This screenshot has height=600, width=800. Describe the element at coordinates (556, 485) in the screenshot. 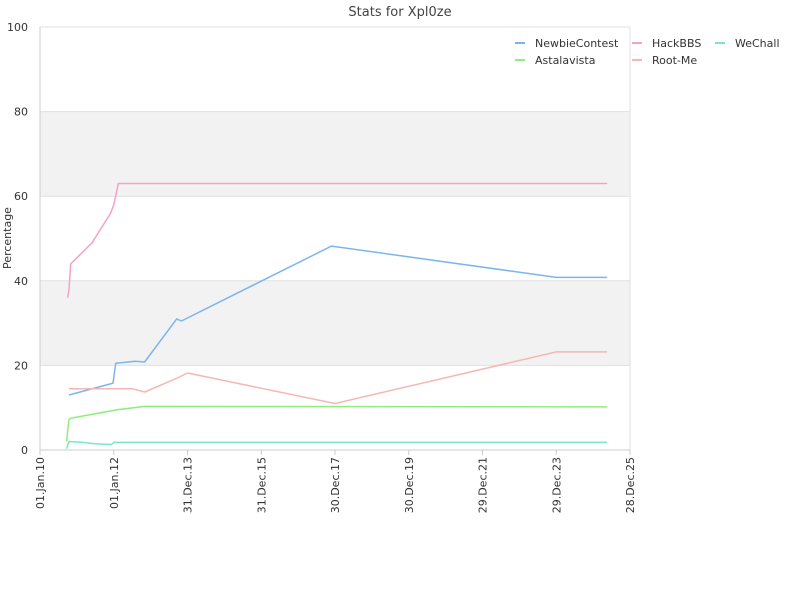

I see `x-tick-label: 29.Dec.23` at that location.